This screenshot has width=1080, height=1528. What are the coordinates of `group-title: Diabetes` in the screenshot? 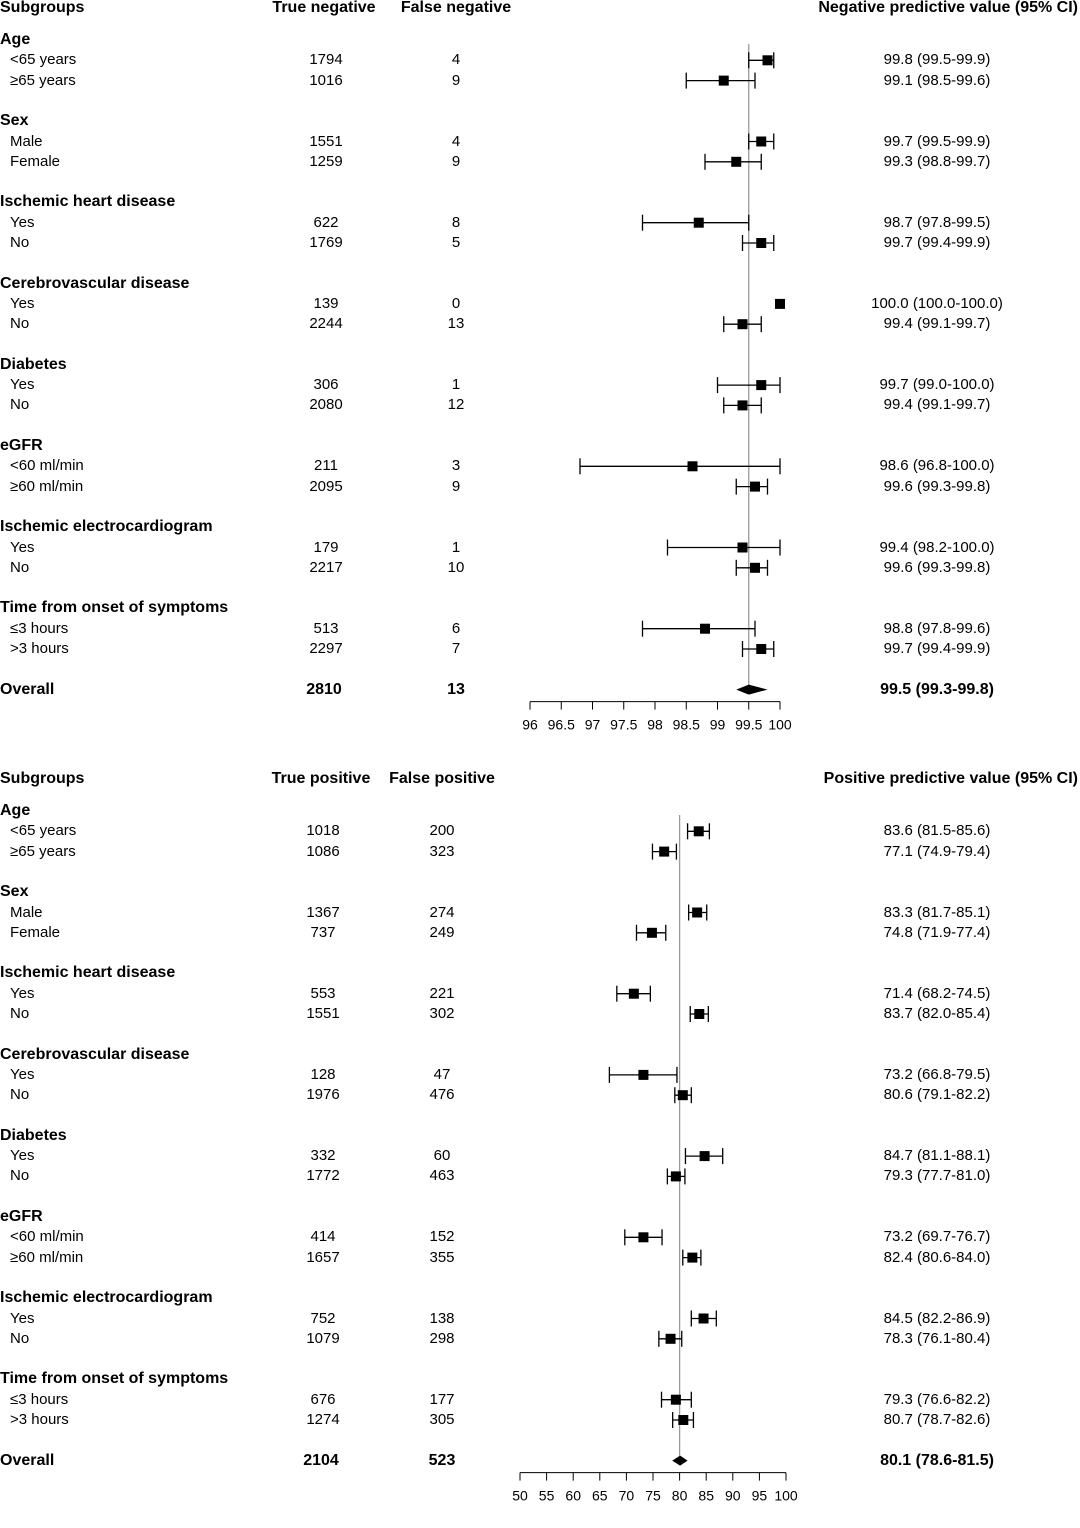 It's located at (33, 364).